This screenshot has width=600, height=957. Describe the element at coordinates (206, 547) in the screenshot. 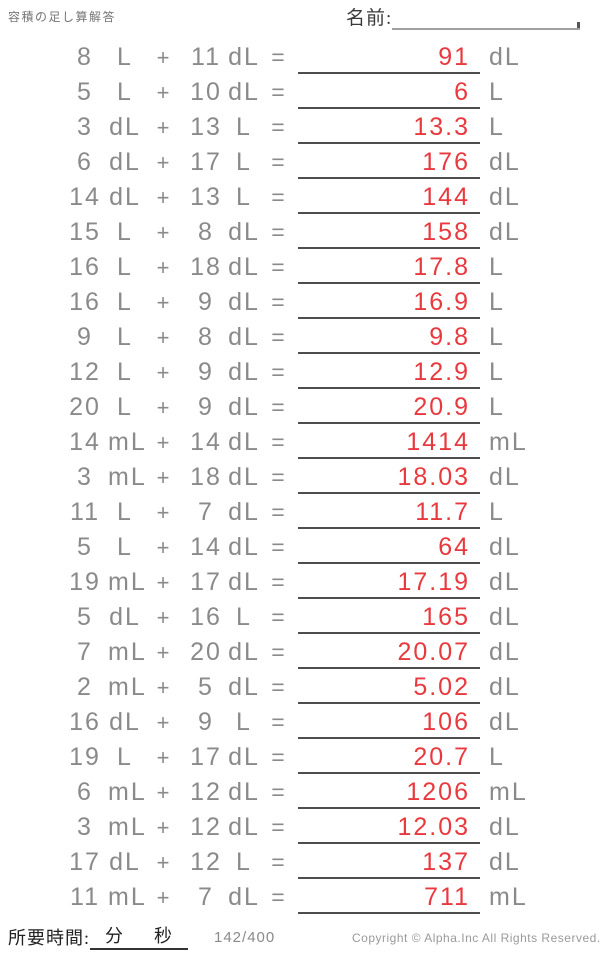

I see `operand2-value: 14` at that location.